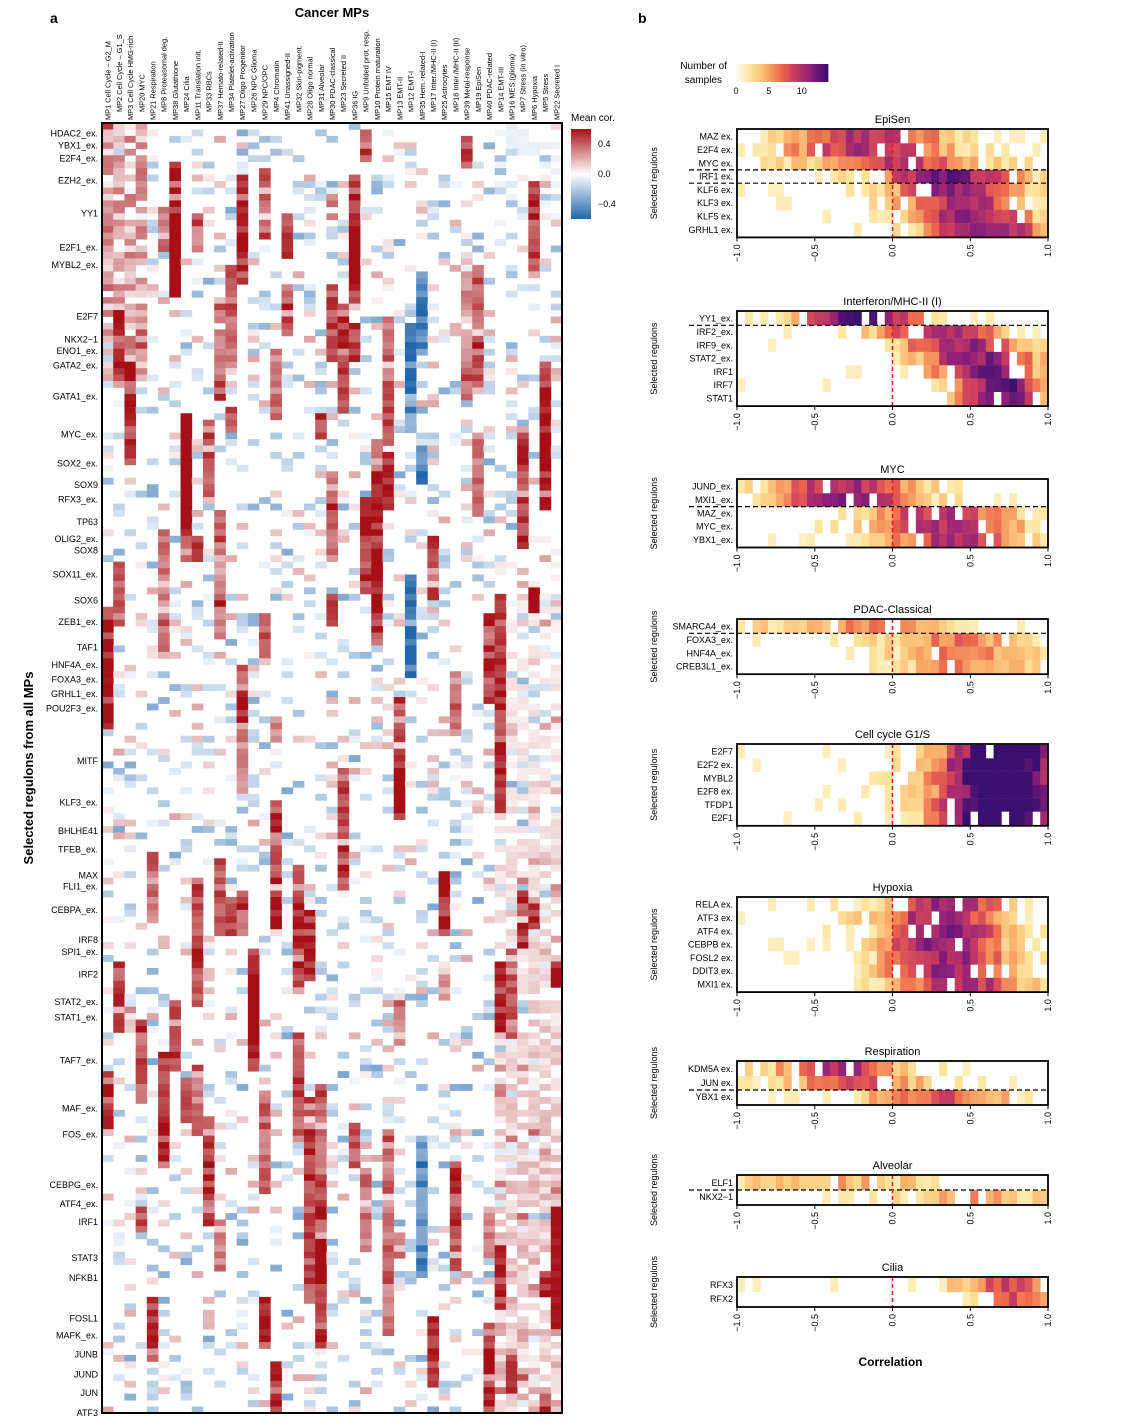 The height and width of the screenshot is (1421, 1126). I want to click on panel-title: Respiration, so click(893, 1052).